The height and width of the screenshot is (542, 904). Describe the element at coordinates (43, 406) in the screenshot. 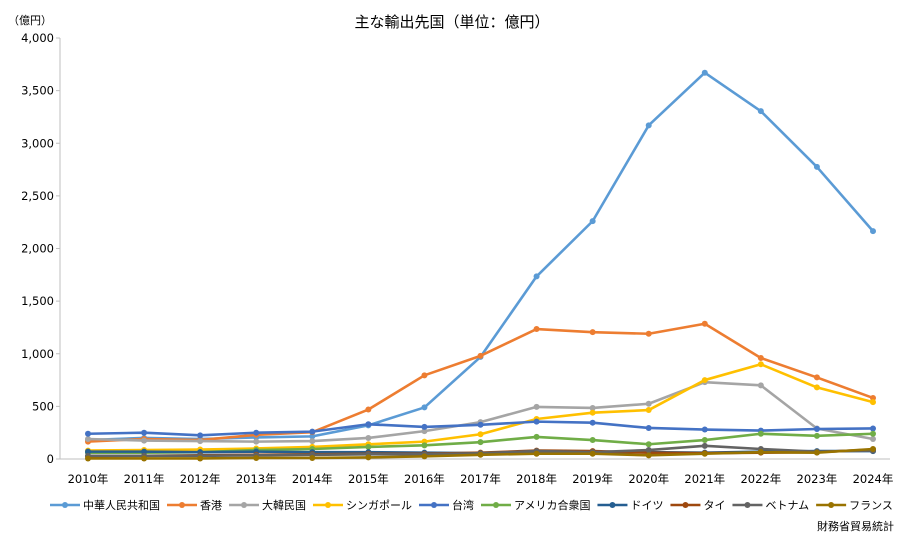

I see `y-tick-label: 500` at that location.